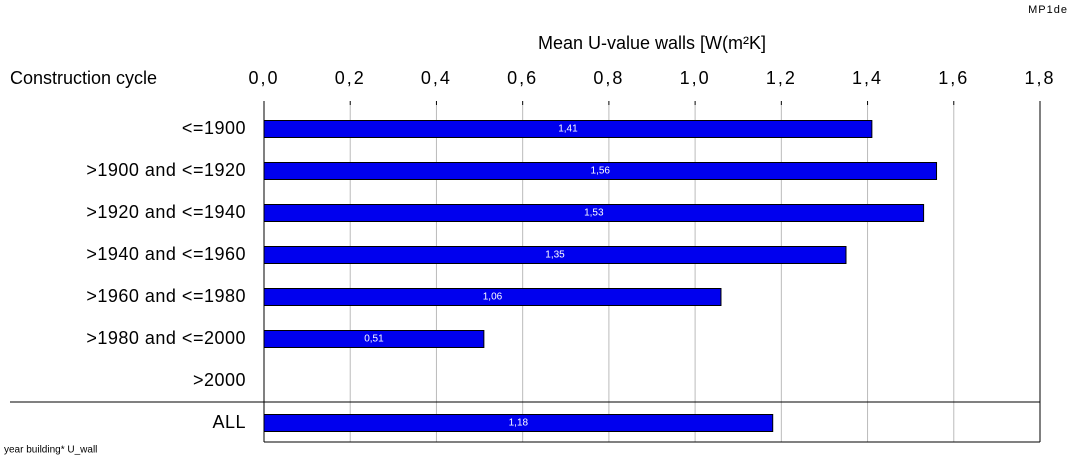 This screenshot has height=456, width=1072. What do you see at coordinates (652, 43) in the screenshot?
I see `axis-title: Mean U-value walls [W(m²K]` at bounding box center [652, 43].